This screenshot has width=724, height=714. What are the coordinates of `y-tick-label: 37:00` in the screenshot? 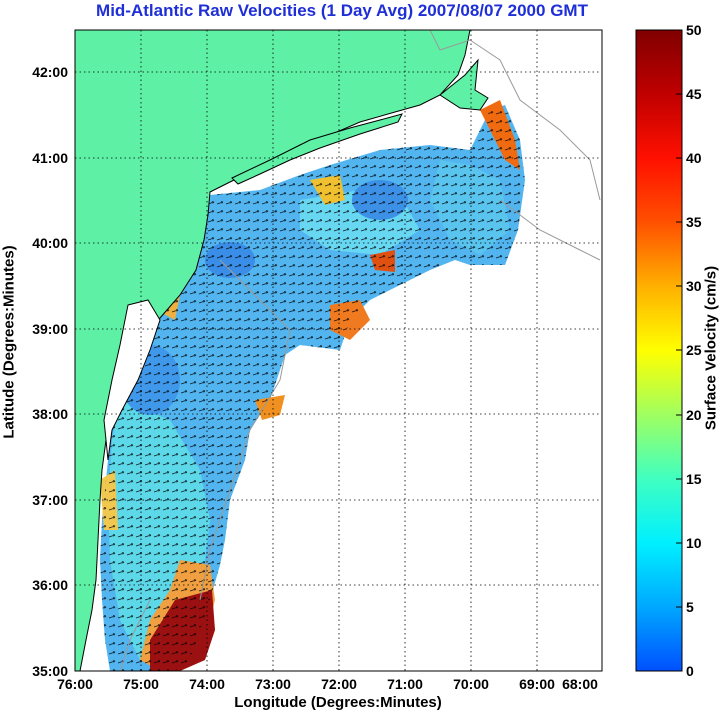 It's located at (50, 500).